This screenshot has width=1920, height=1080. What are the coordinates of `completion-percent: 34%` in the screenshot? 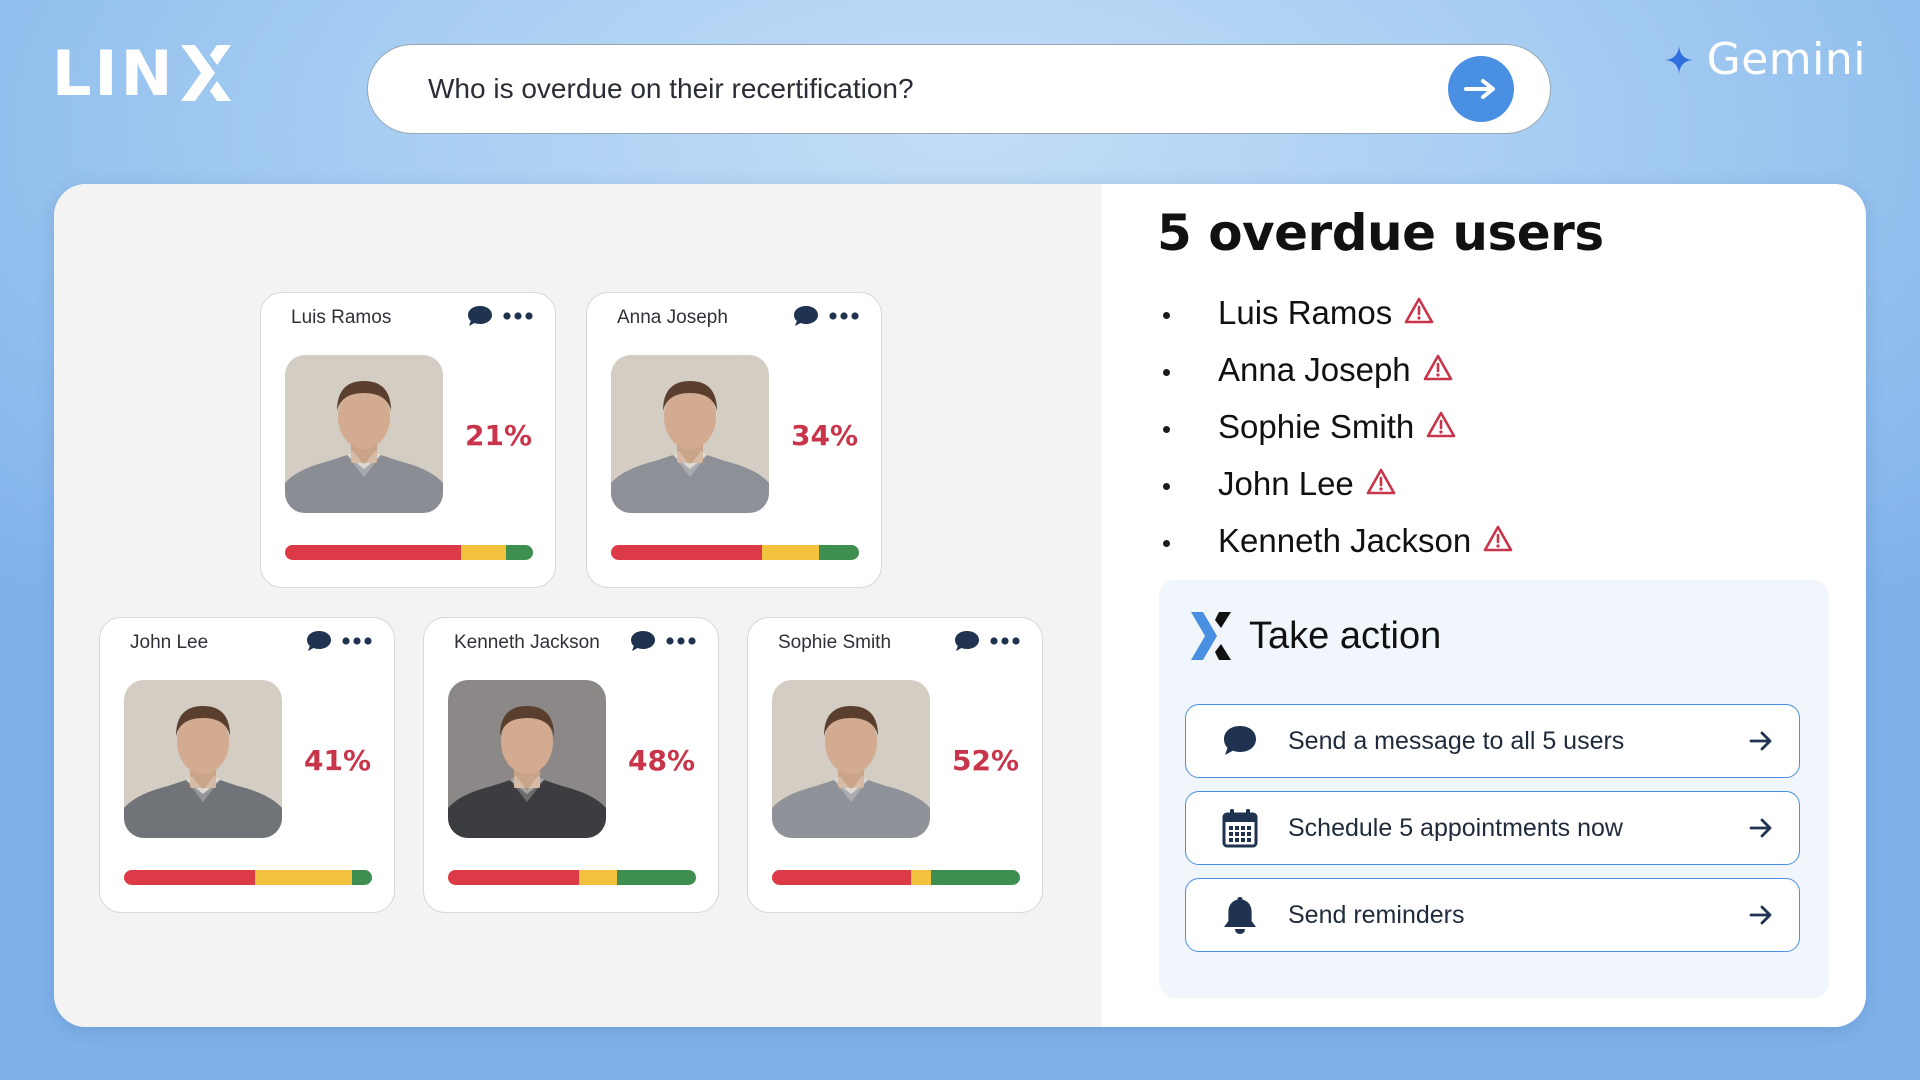 It's located at (825, 435).